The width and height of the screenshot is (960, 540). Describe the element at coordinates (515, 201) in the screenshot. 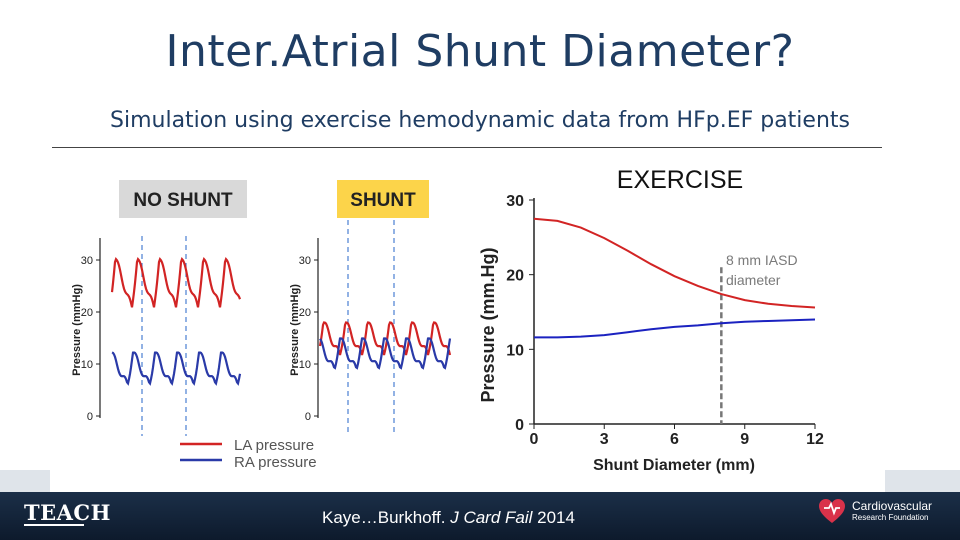

I see `y-tick-label: 30` at that location.